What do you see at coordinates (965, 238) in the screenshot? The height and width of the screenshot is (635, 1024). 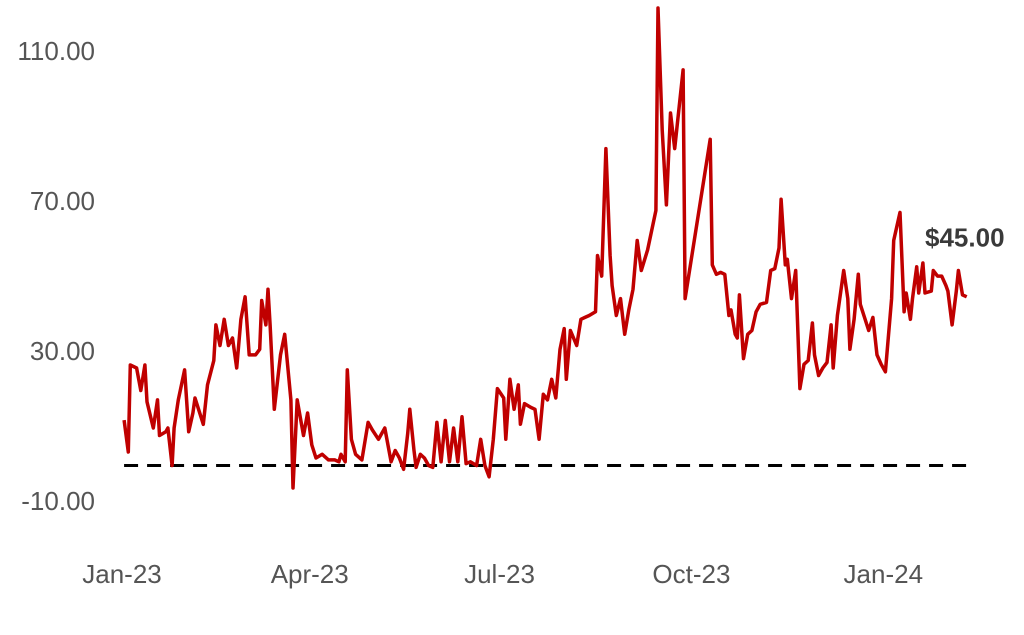 I see `end-label: $45.00` at bounding box center [965, 238].